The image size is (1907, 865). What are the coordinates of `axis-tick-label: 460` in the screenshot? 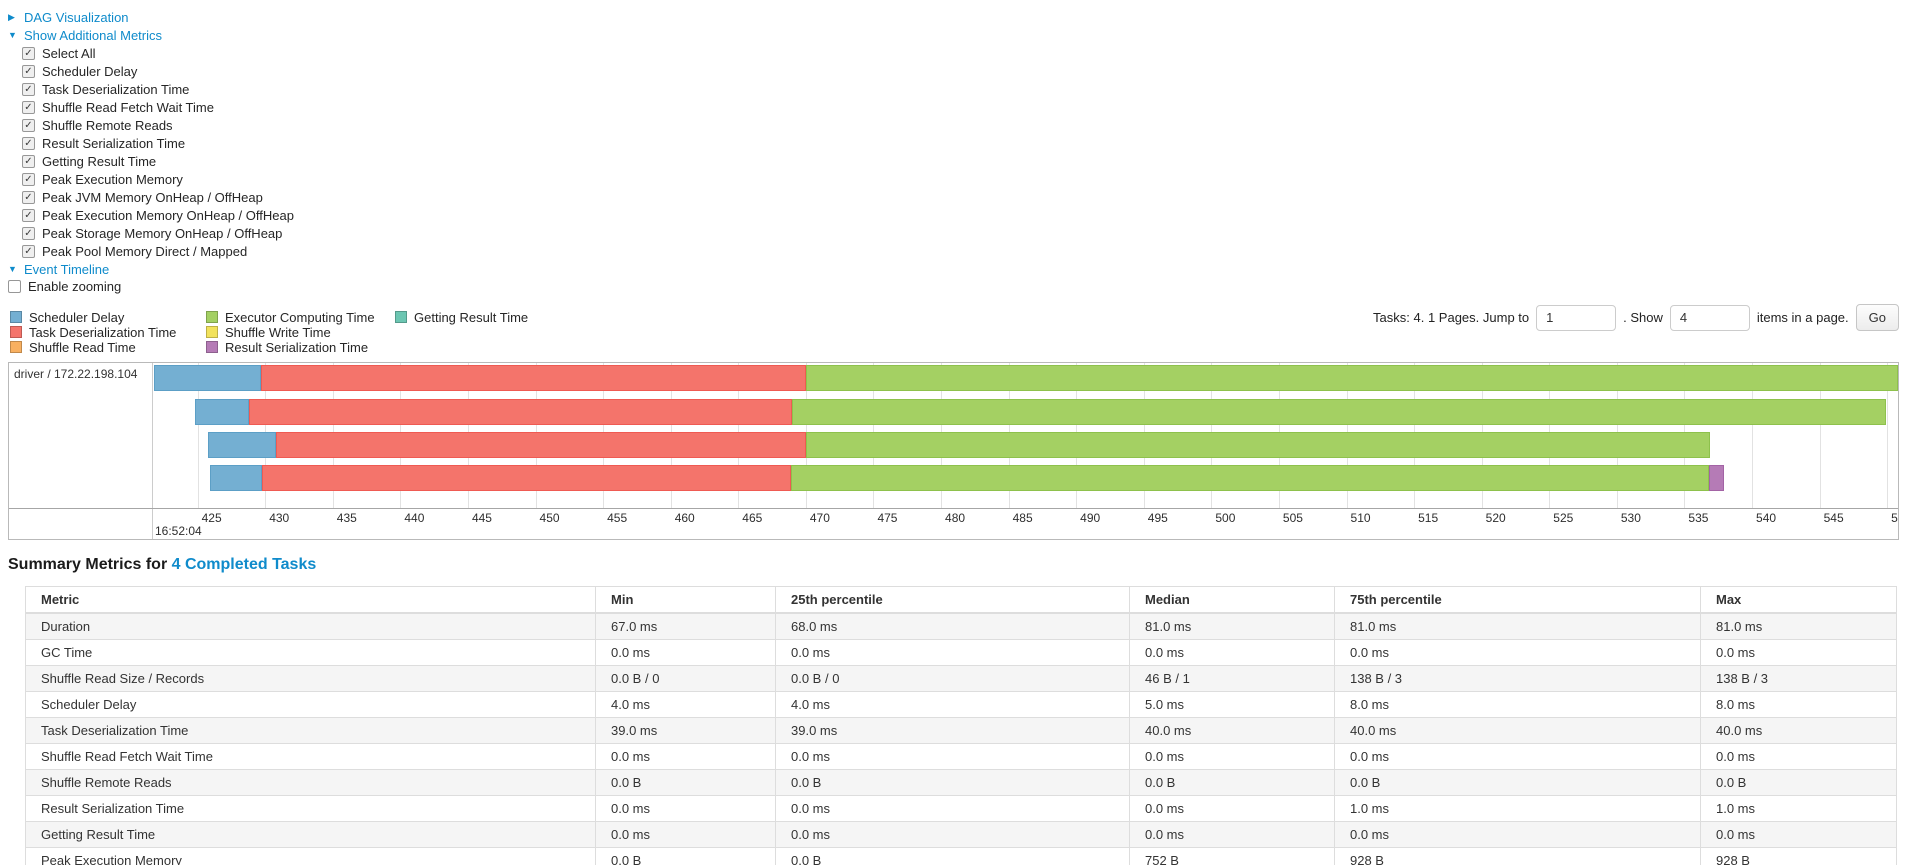 It's located at (684, 518).